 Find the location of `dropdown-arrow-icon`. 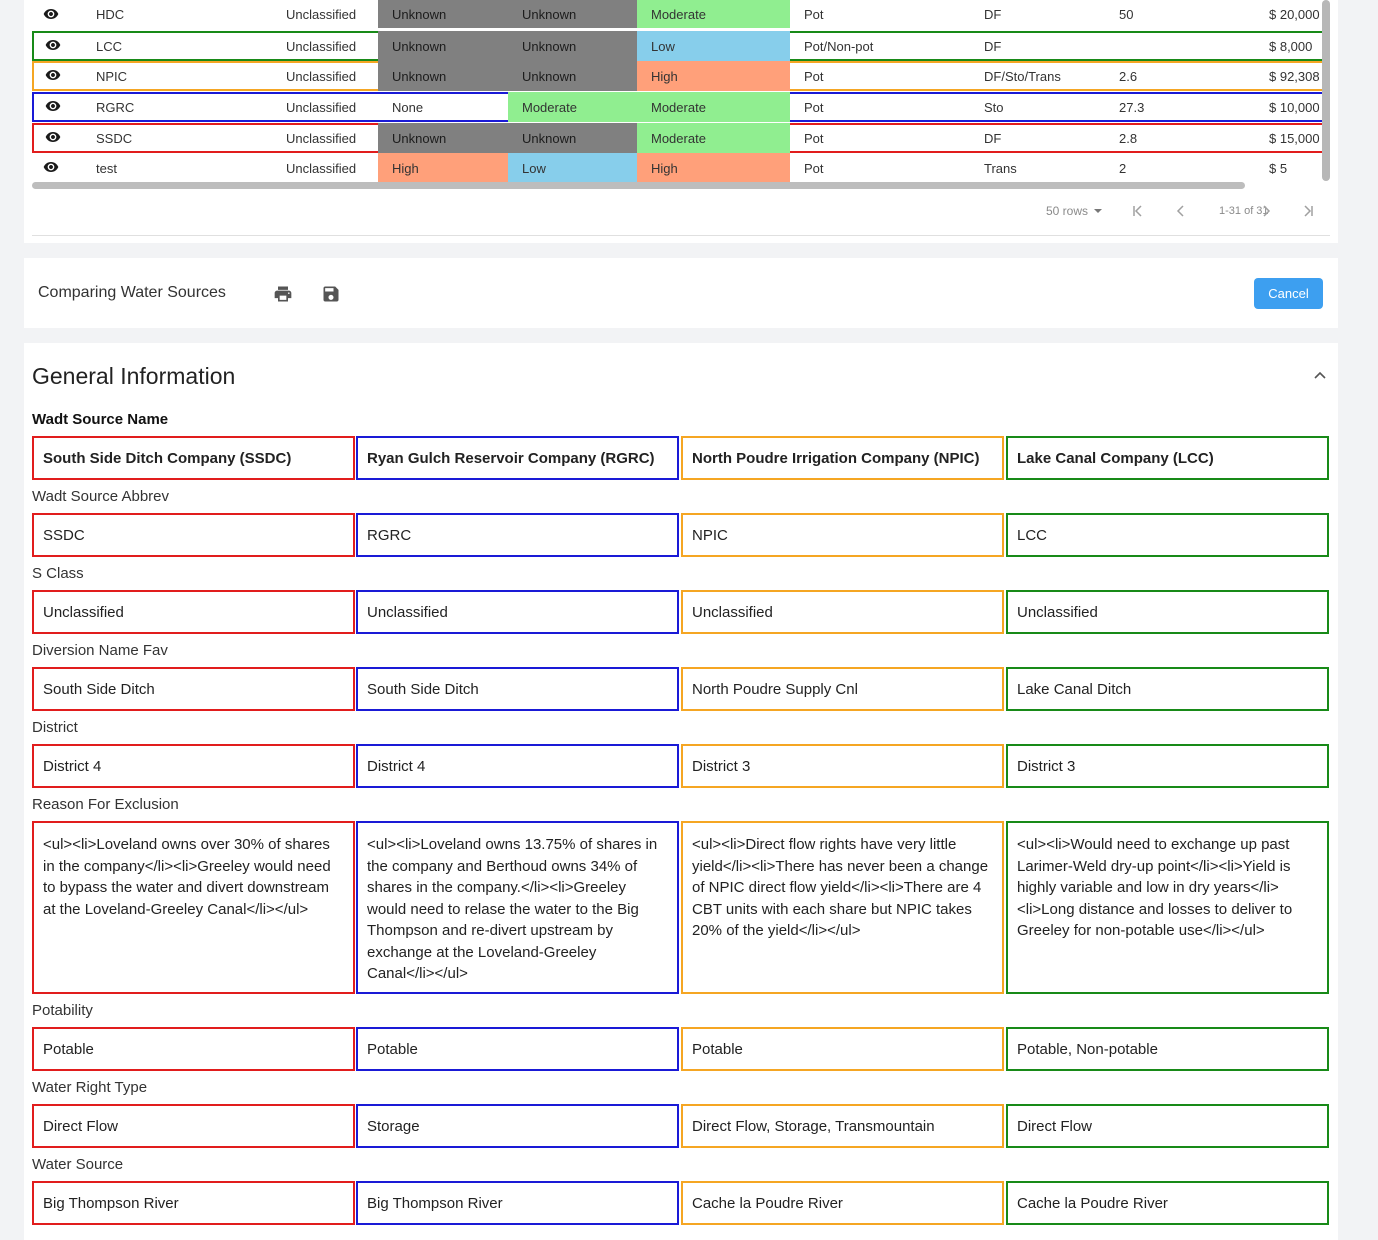

dropdown-arrow-icon is located at coordinates (1098, 211).